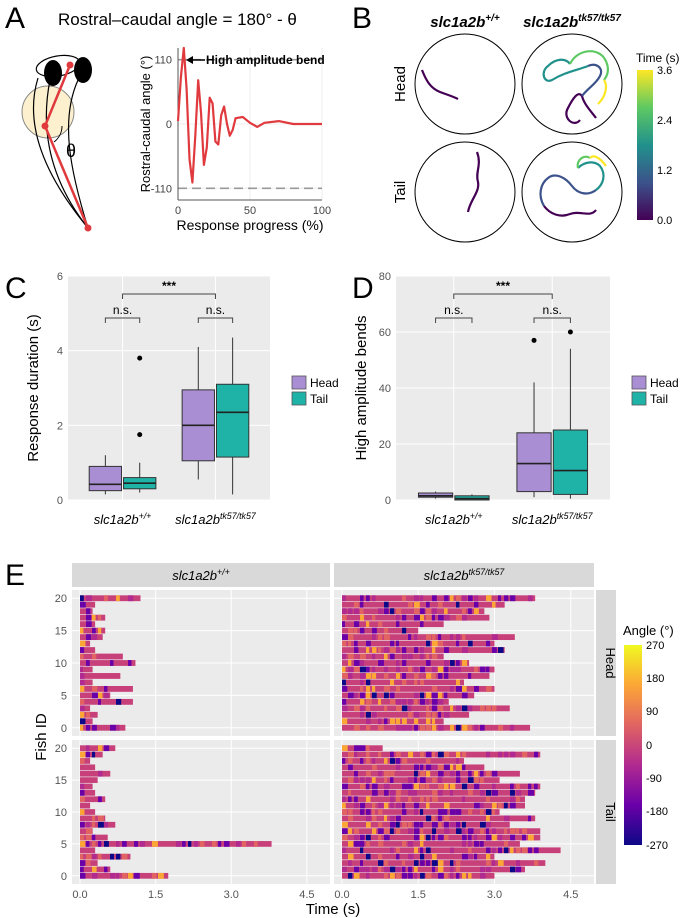 Image resolution: width=685 pixels, height=918 pixels. What do you see at coordinates (664, 221) in the screenshot?
I see `b-legend-tick-0: 0.0` at bounding box center [664, 221].